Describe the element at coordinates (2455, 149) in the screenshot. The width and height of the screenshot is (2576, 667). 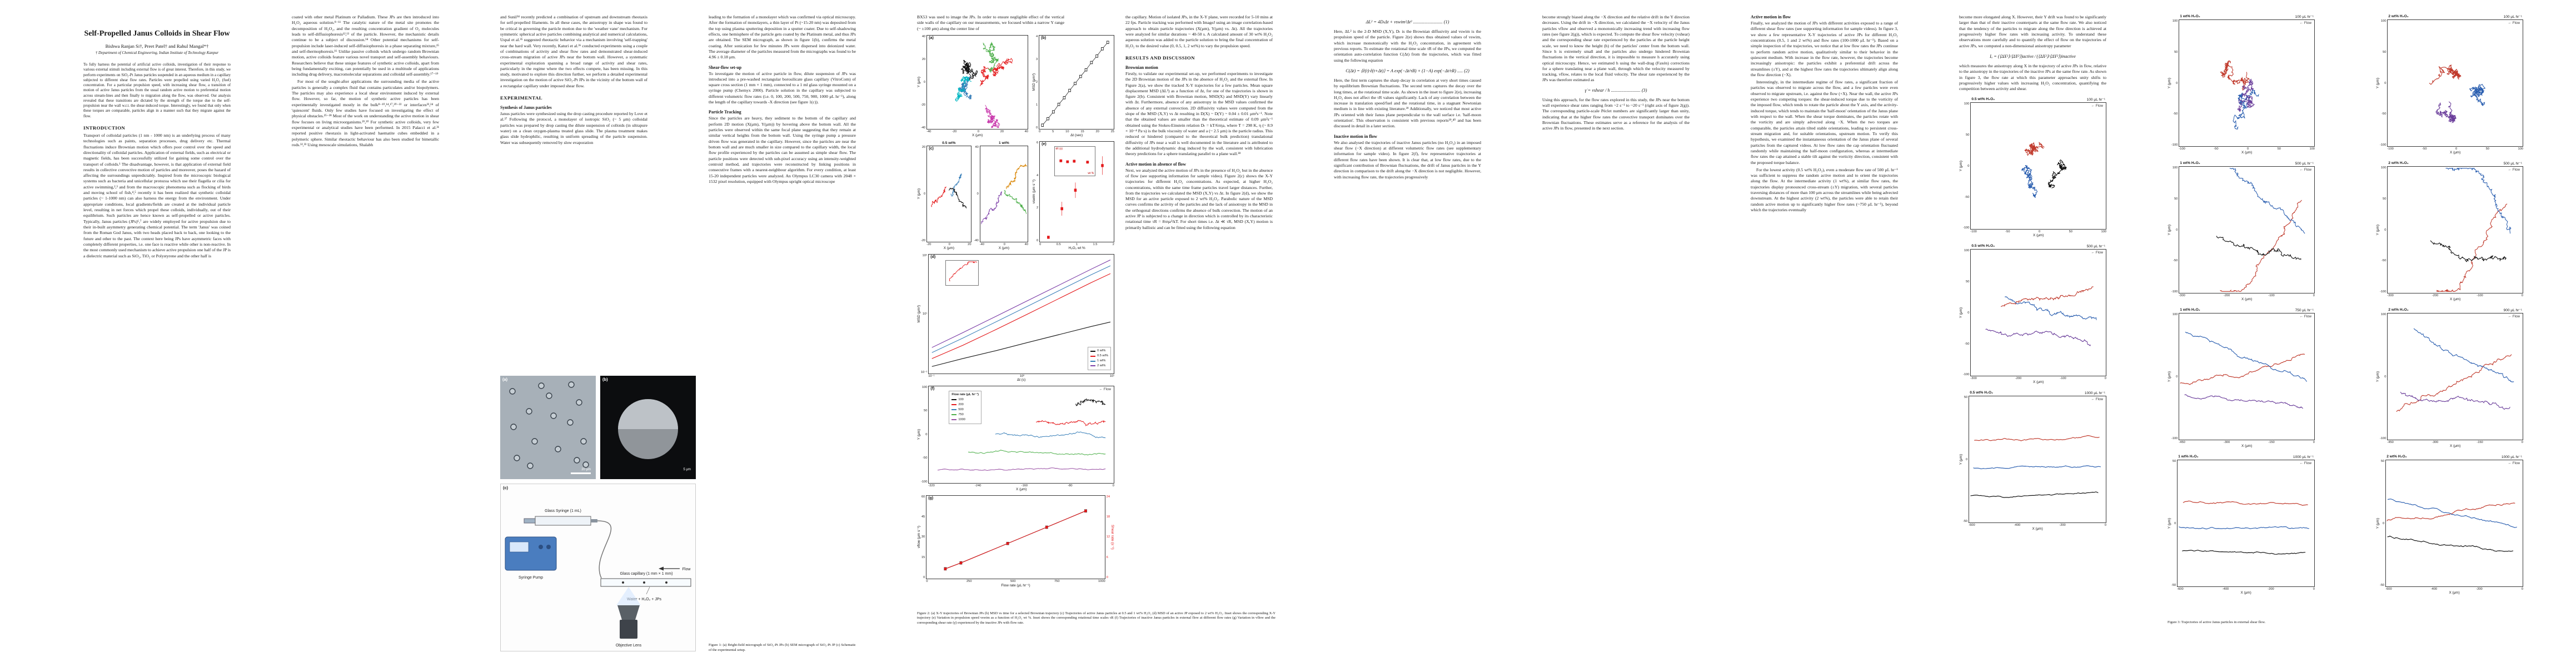
I see `x-ticks: -100 -50 0 50 100` at that location.